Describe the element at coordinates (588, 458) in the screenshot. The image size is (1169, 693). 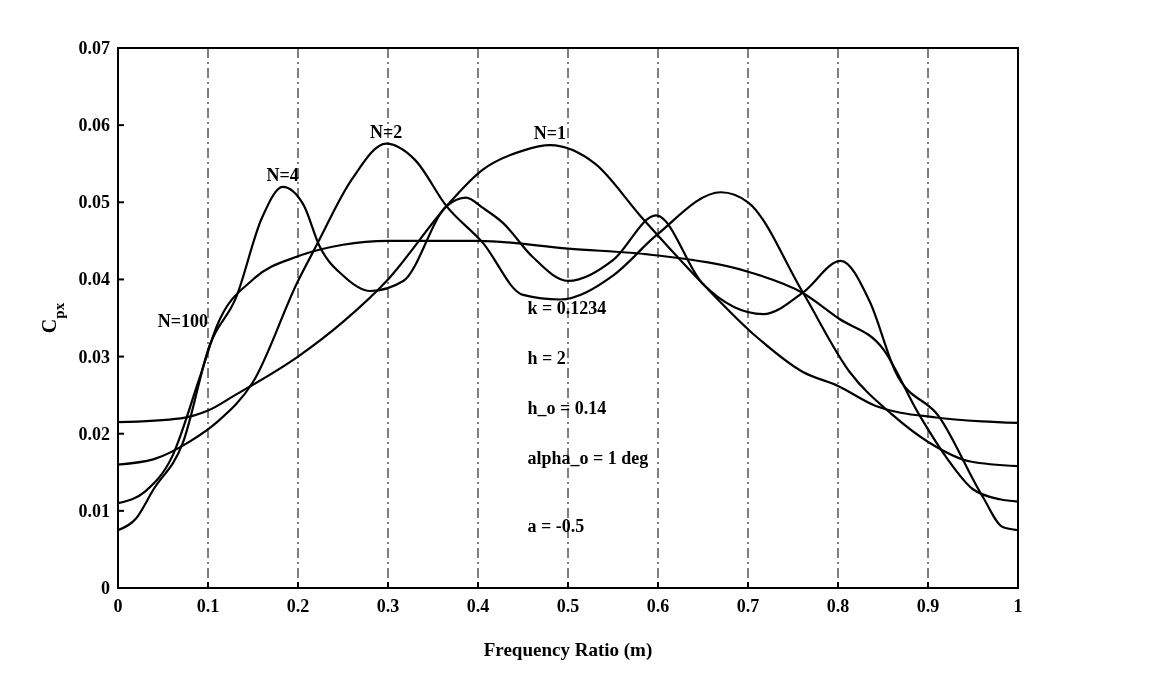
I see `annotation: alpha_o = 1 deg` at that location.